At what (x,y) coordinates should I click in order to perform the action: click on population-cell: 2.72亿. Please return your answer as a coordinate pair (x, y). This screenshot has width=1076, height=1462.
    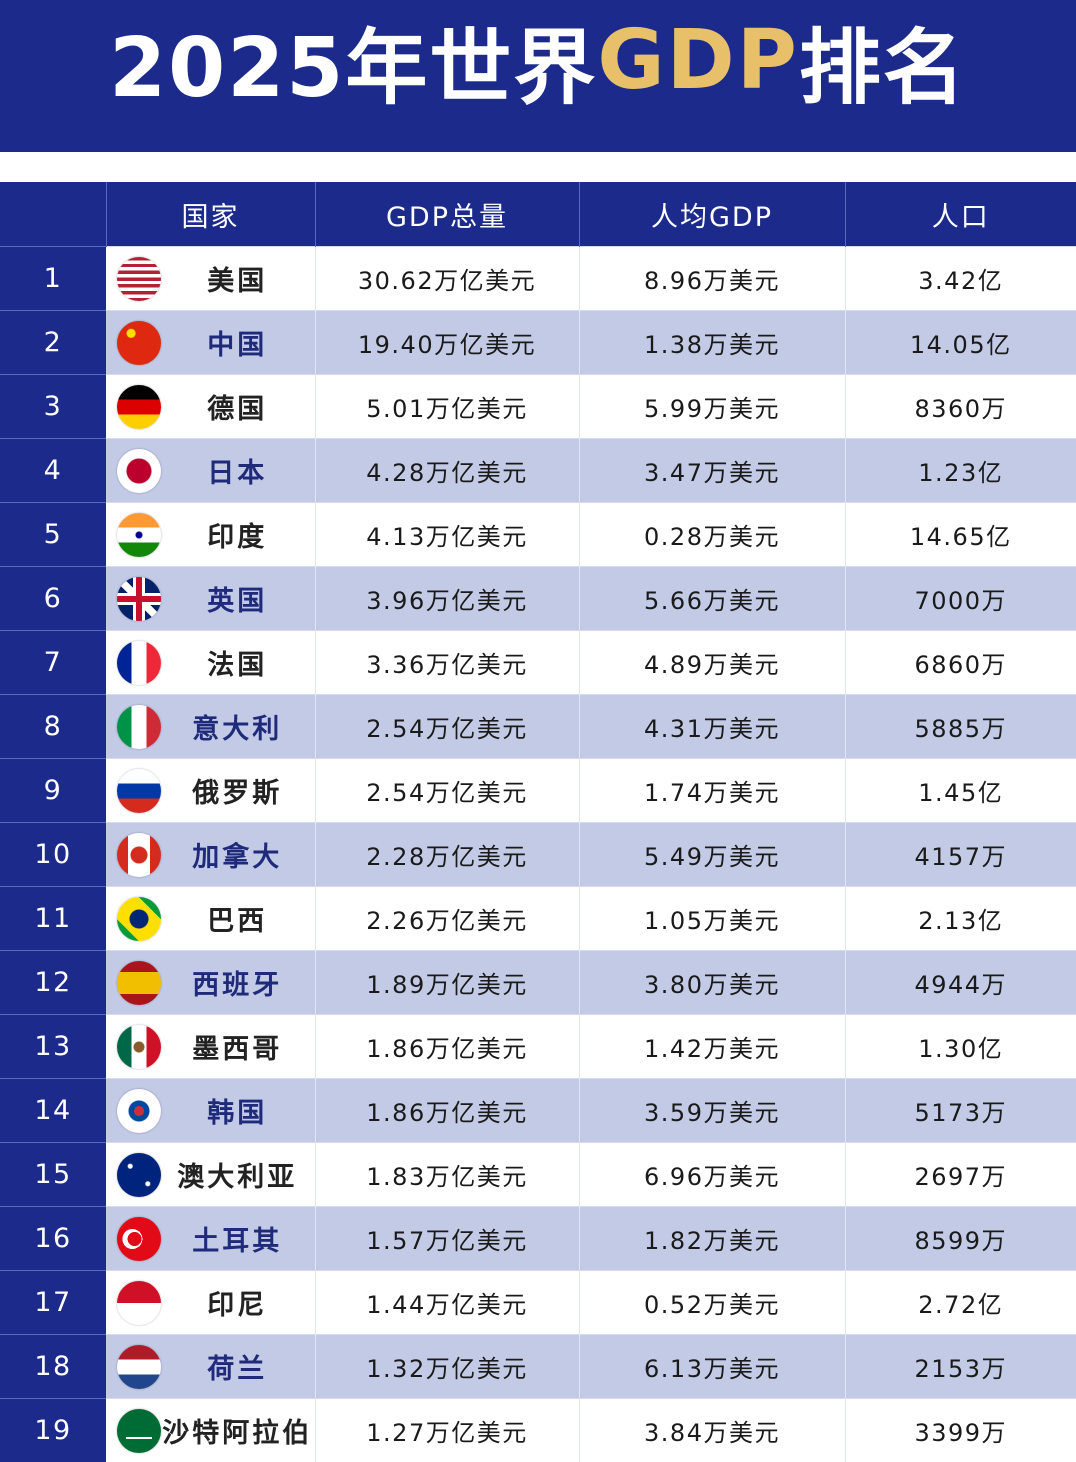
    Looking at the image, I should click on (960, 1303).